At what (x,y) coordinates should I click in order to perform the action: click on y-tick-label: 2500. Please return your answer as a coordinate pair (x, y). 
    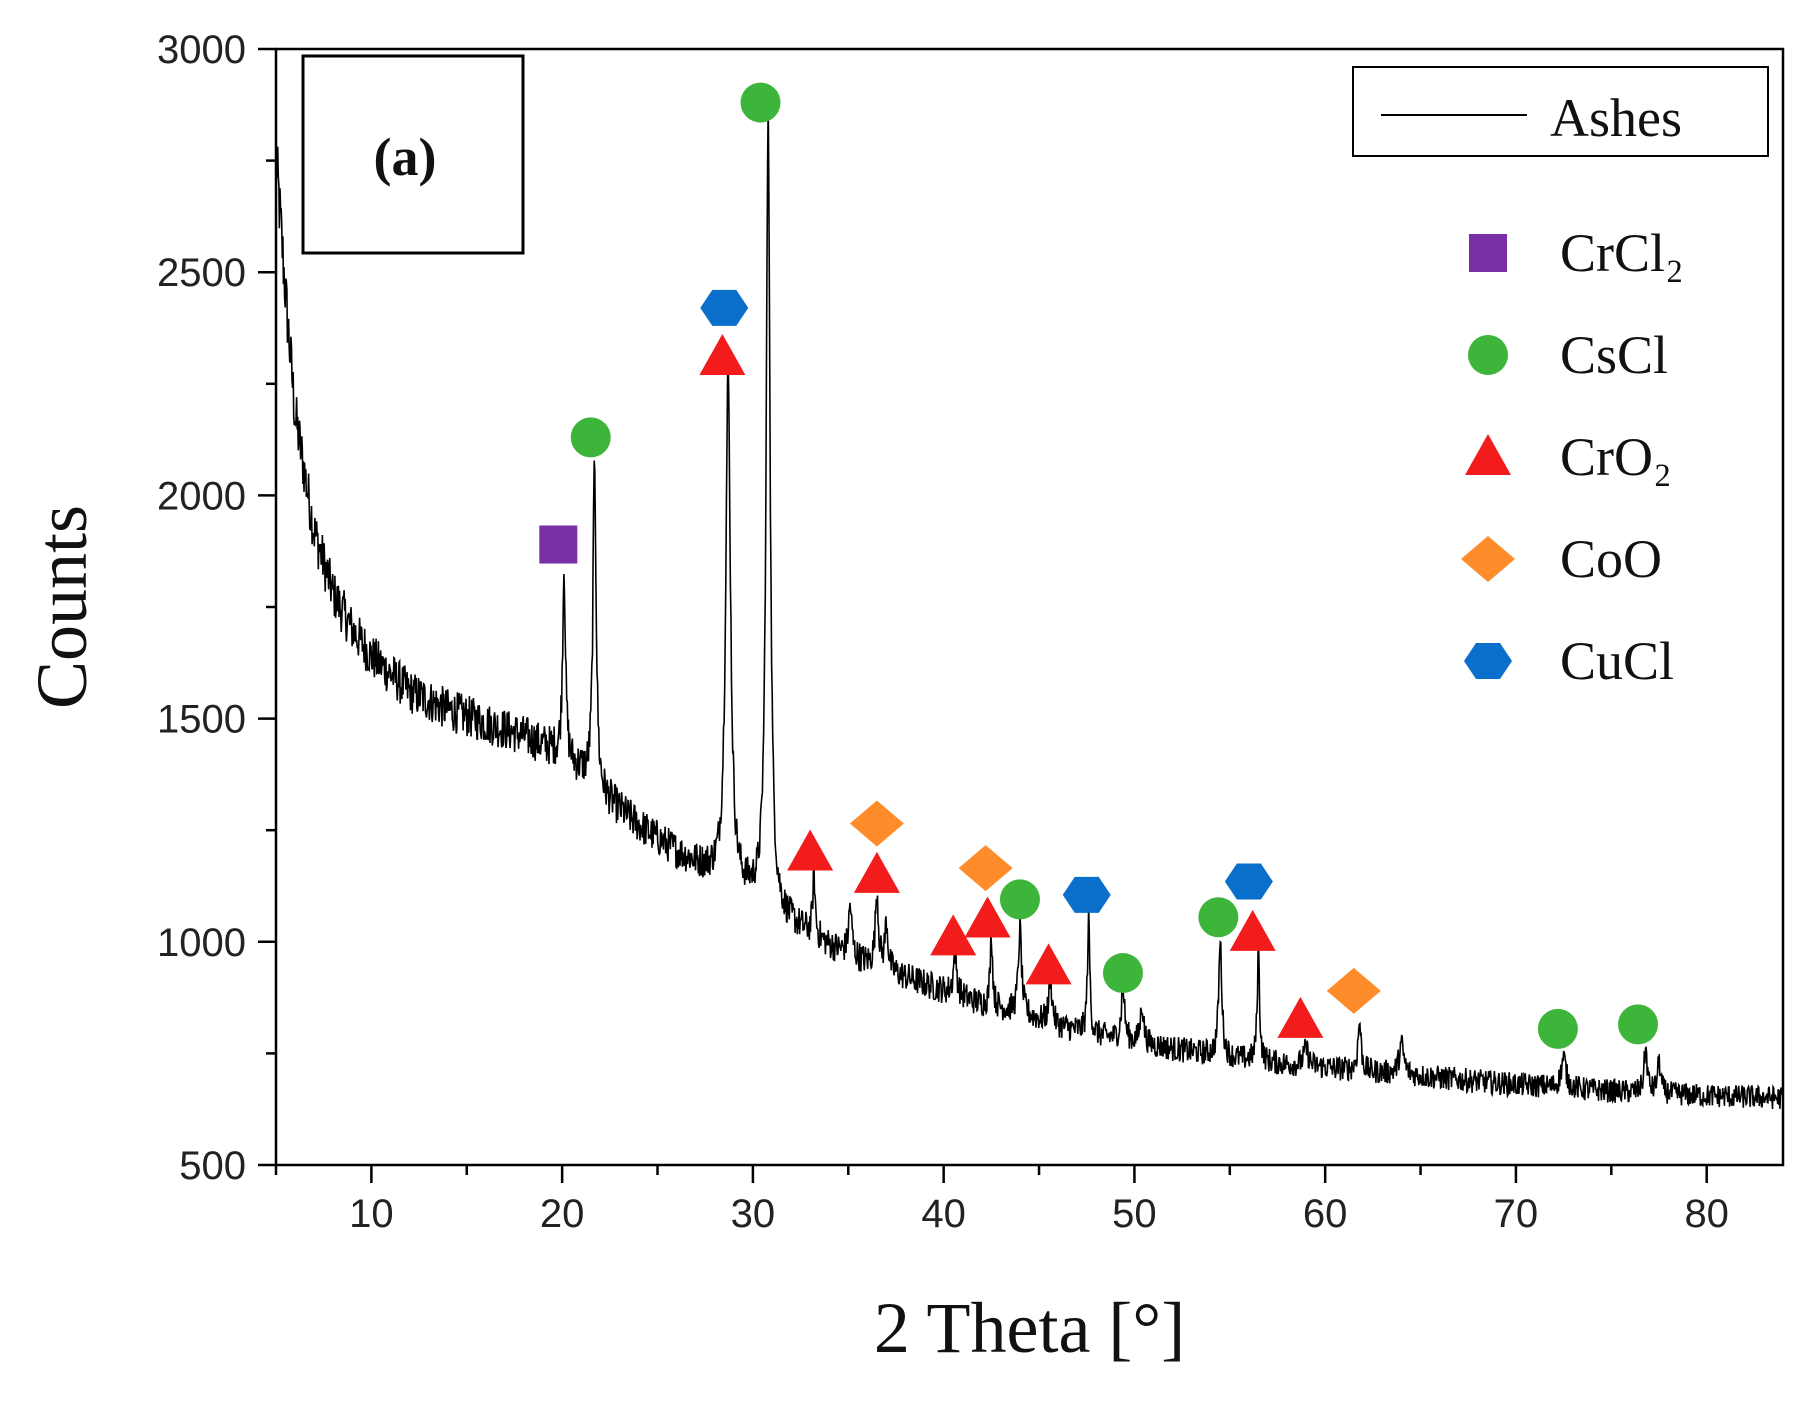
    Looking at the image, I should click on (201, 273).